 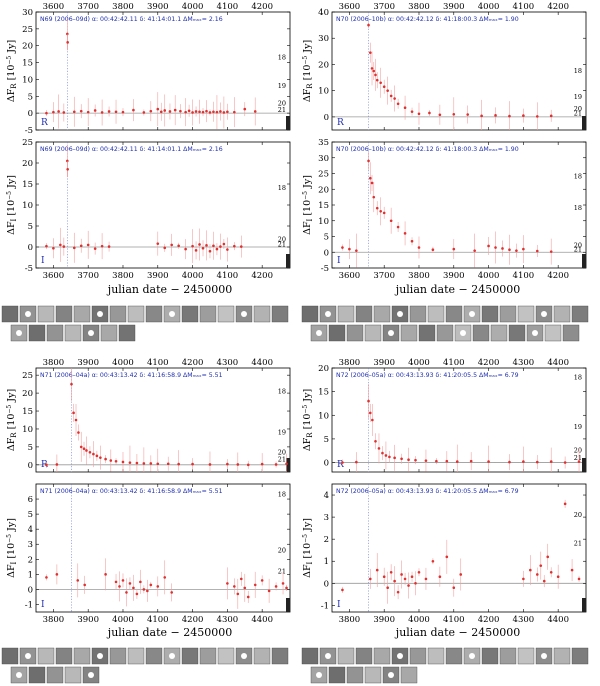 I want to click on magnitude-scale-bar, so click(x=288, y=123).